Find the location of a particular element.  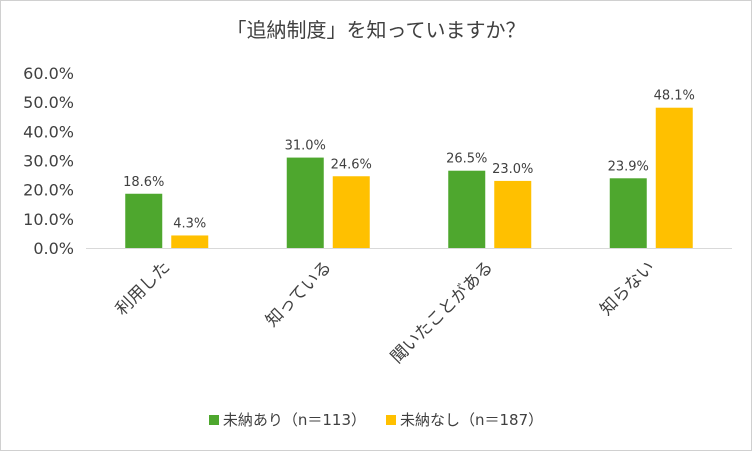

data-label: 23.0% is located at coordinates (512, 169).